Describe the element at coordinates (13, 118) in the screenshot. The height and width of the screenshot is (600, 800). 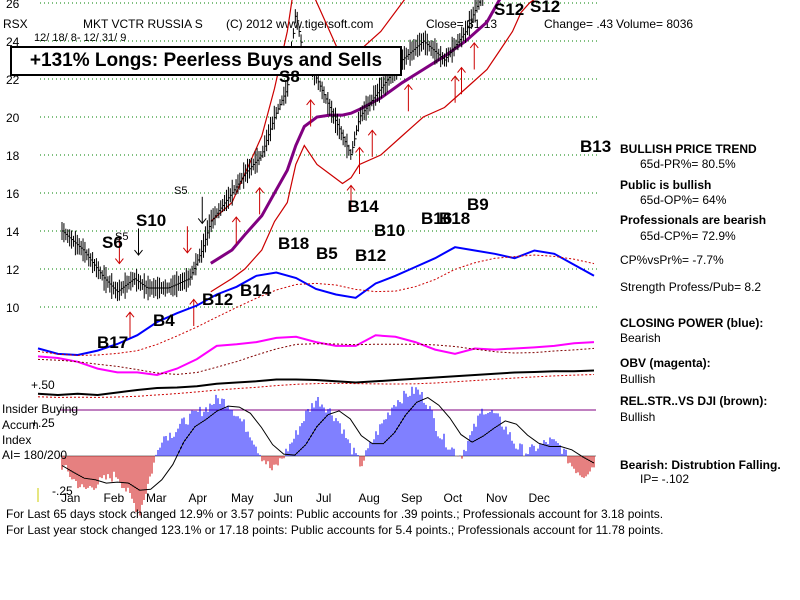
I see `y-tick-label: 20` at that location.